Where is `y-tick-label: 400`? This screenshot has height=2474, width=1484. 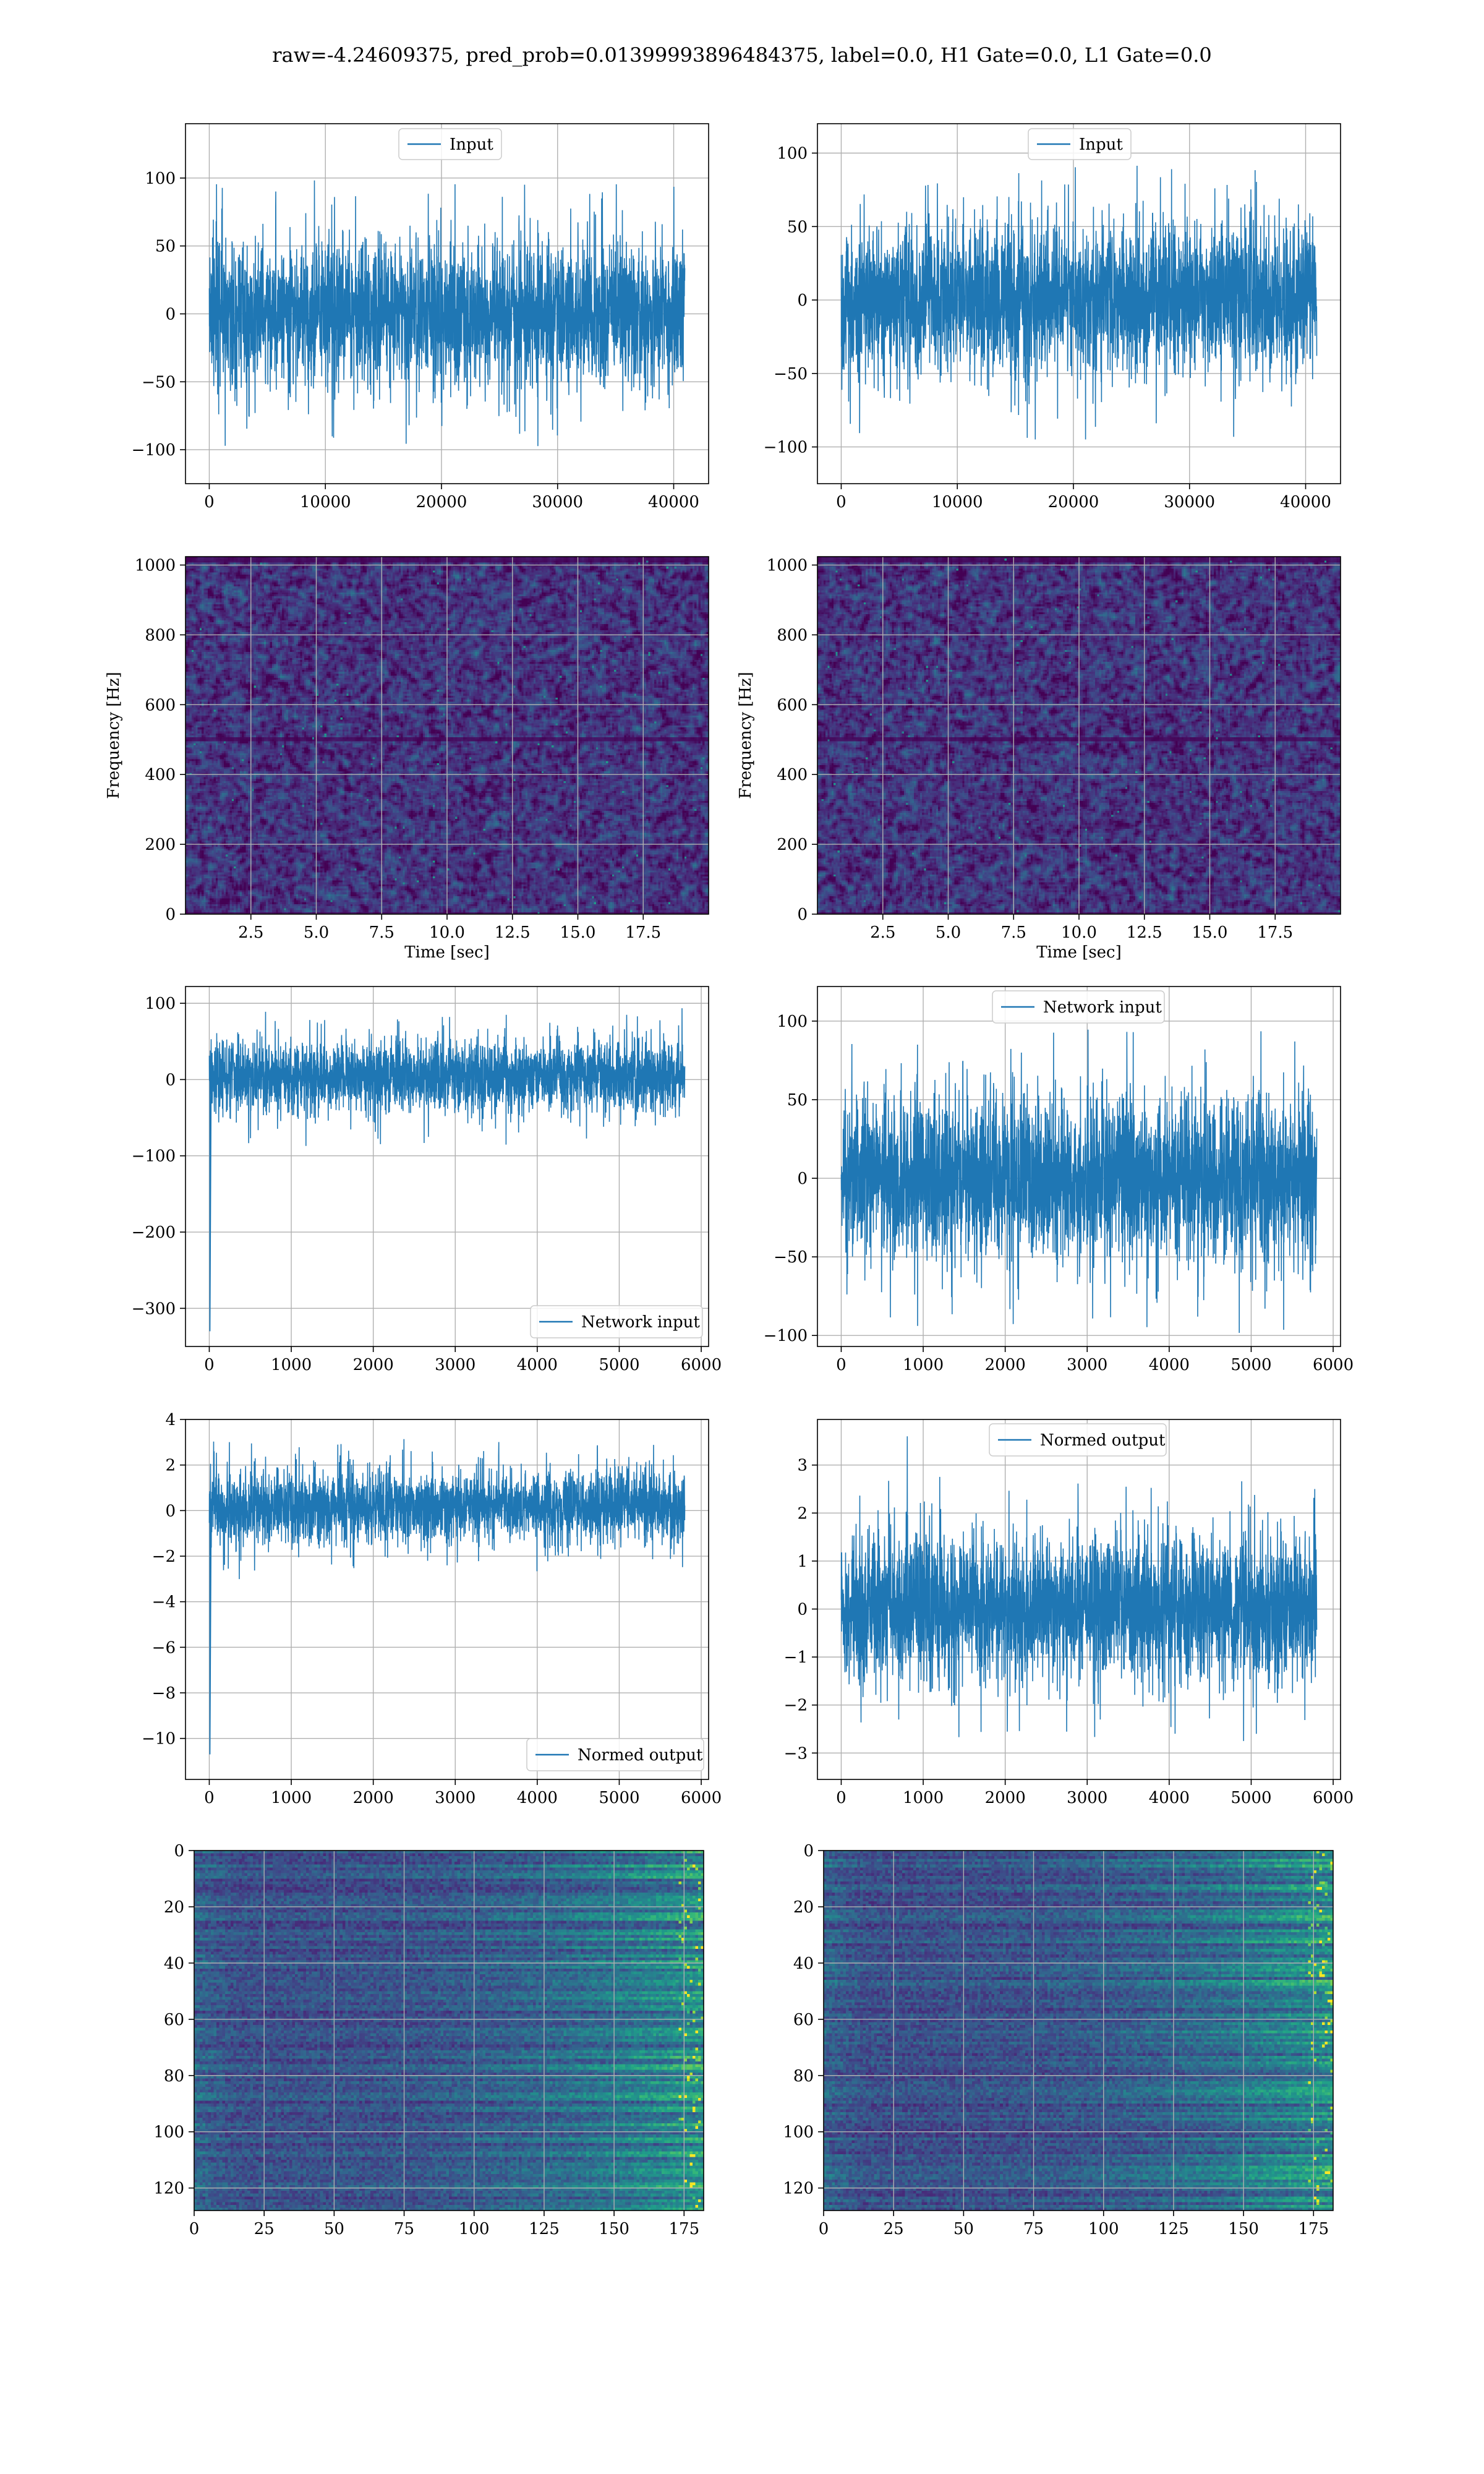
y-tick-label: 400 is located at coordinates (792, 775).